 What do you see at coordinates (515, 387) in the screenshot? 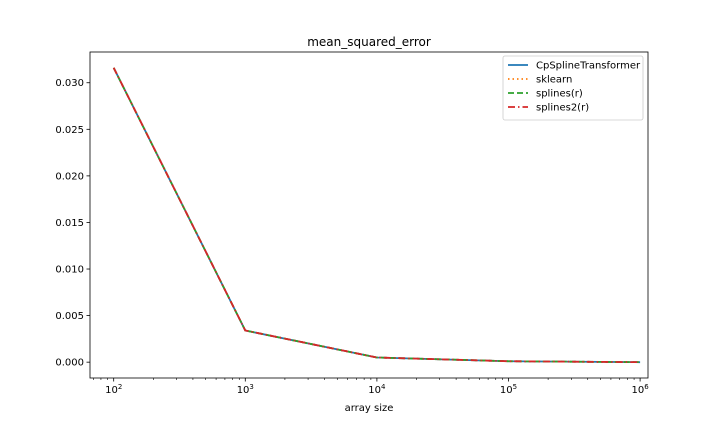
I see `x-tick-exponent: 5` at bounding box center [515, 387].